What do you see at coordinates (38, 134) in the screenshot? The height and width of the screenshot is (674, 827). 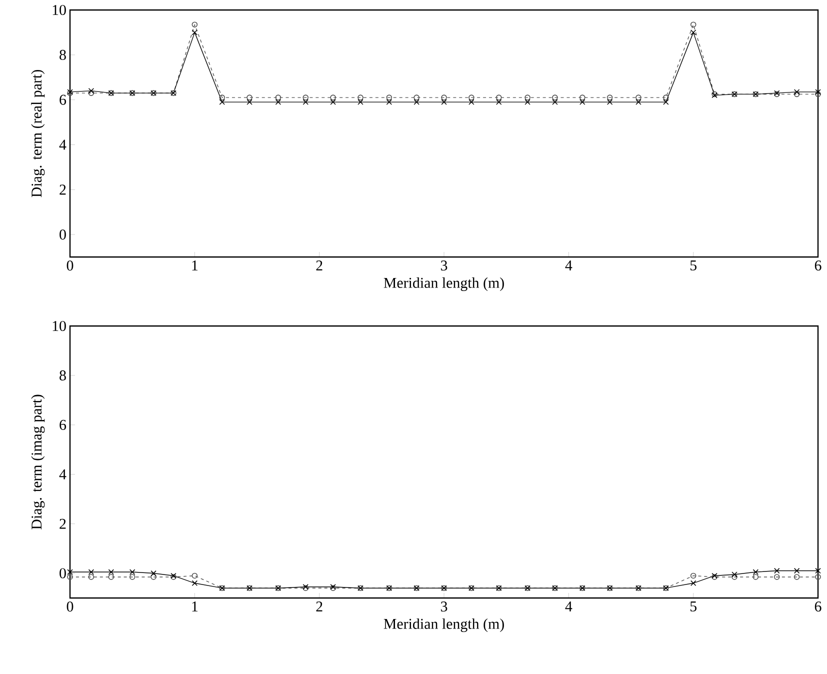 I see `y-axis-title: Diag. term (real part)` at bounding box center [38, 134].